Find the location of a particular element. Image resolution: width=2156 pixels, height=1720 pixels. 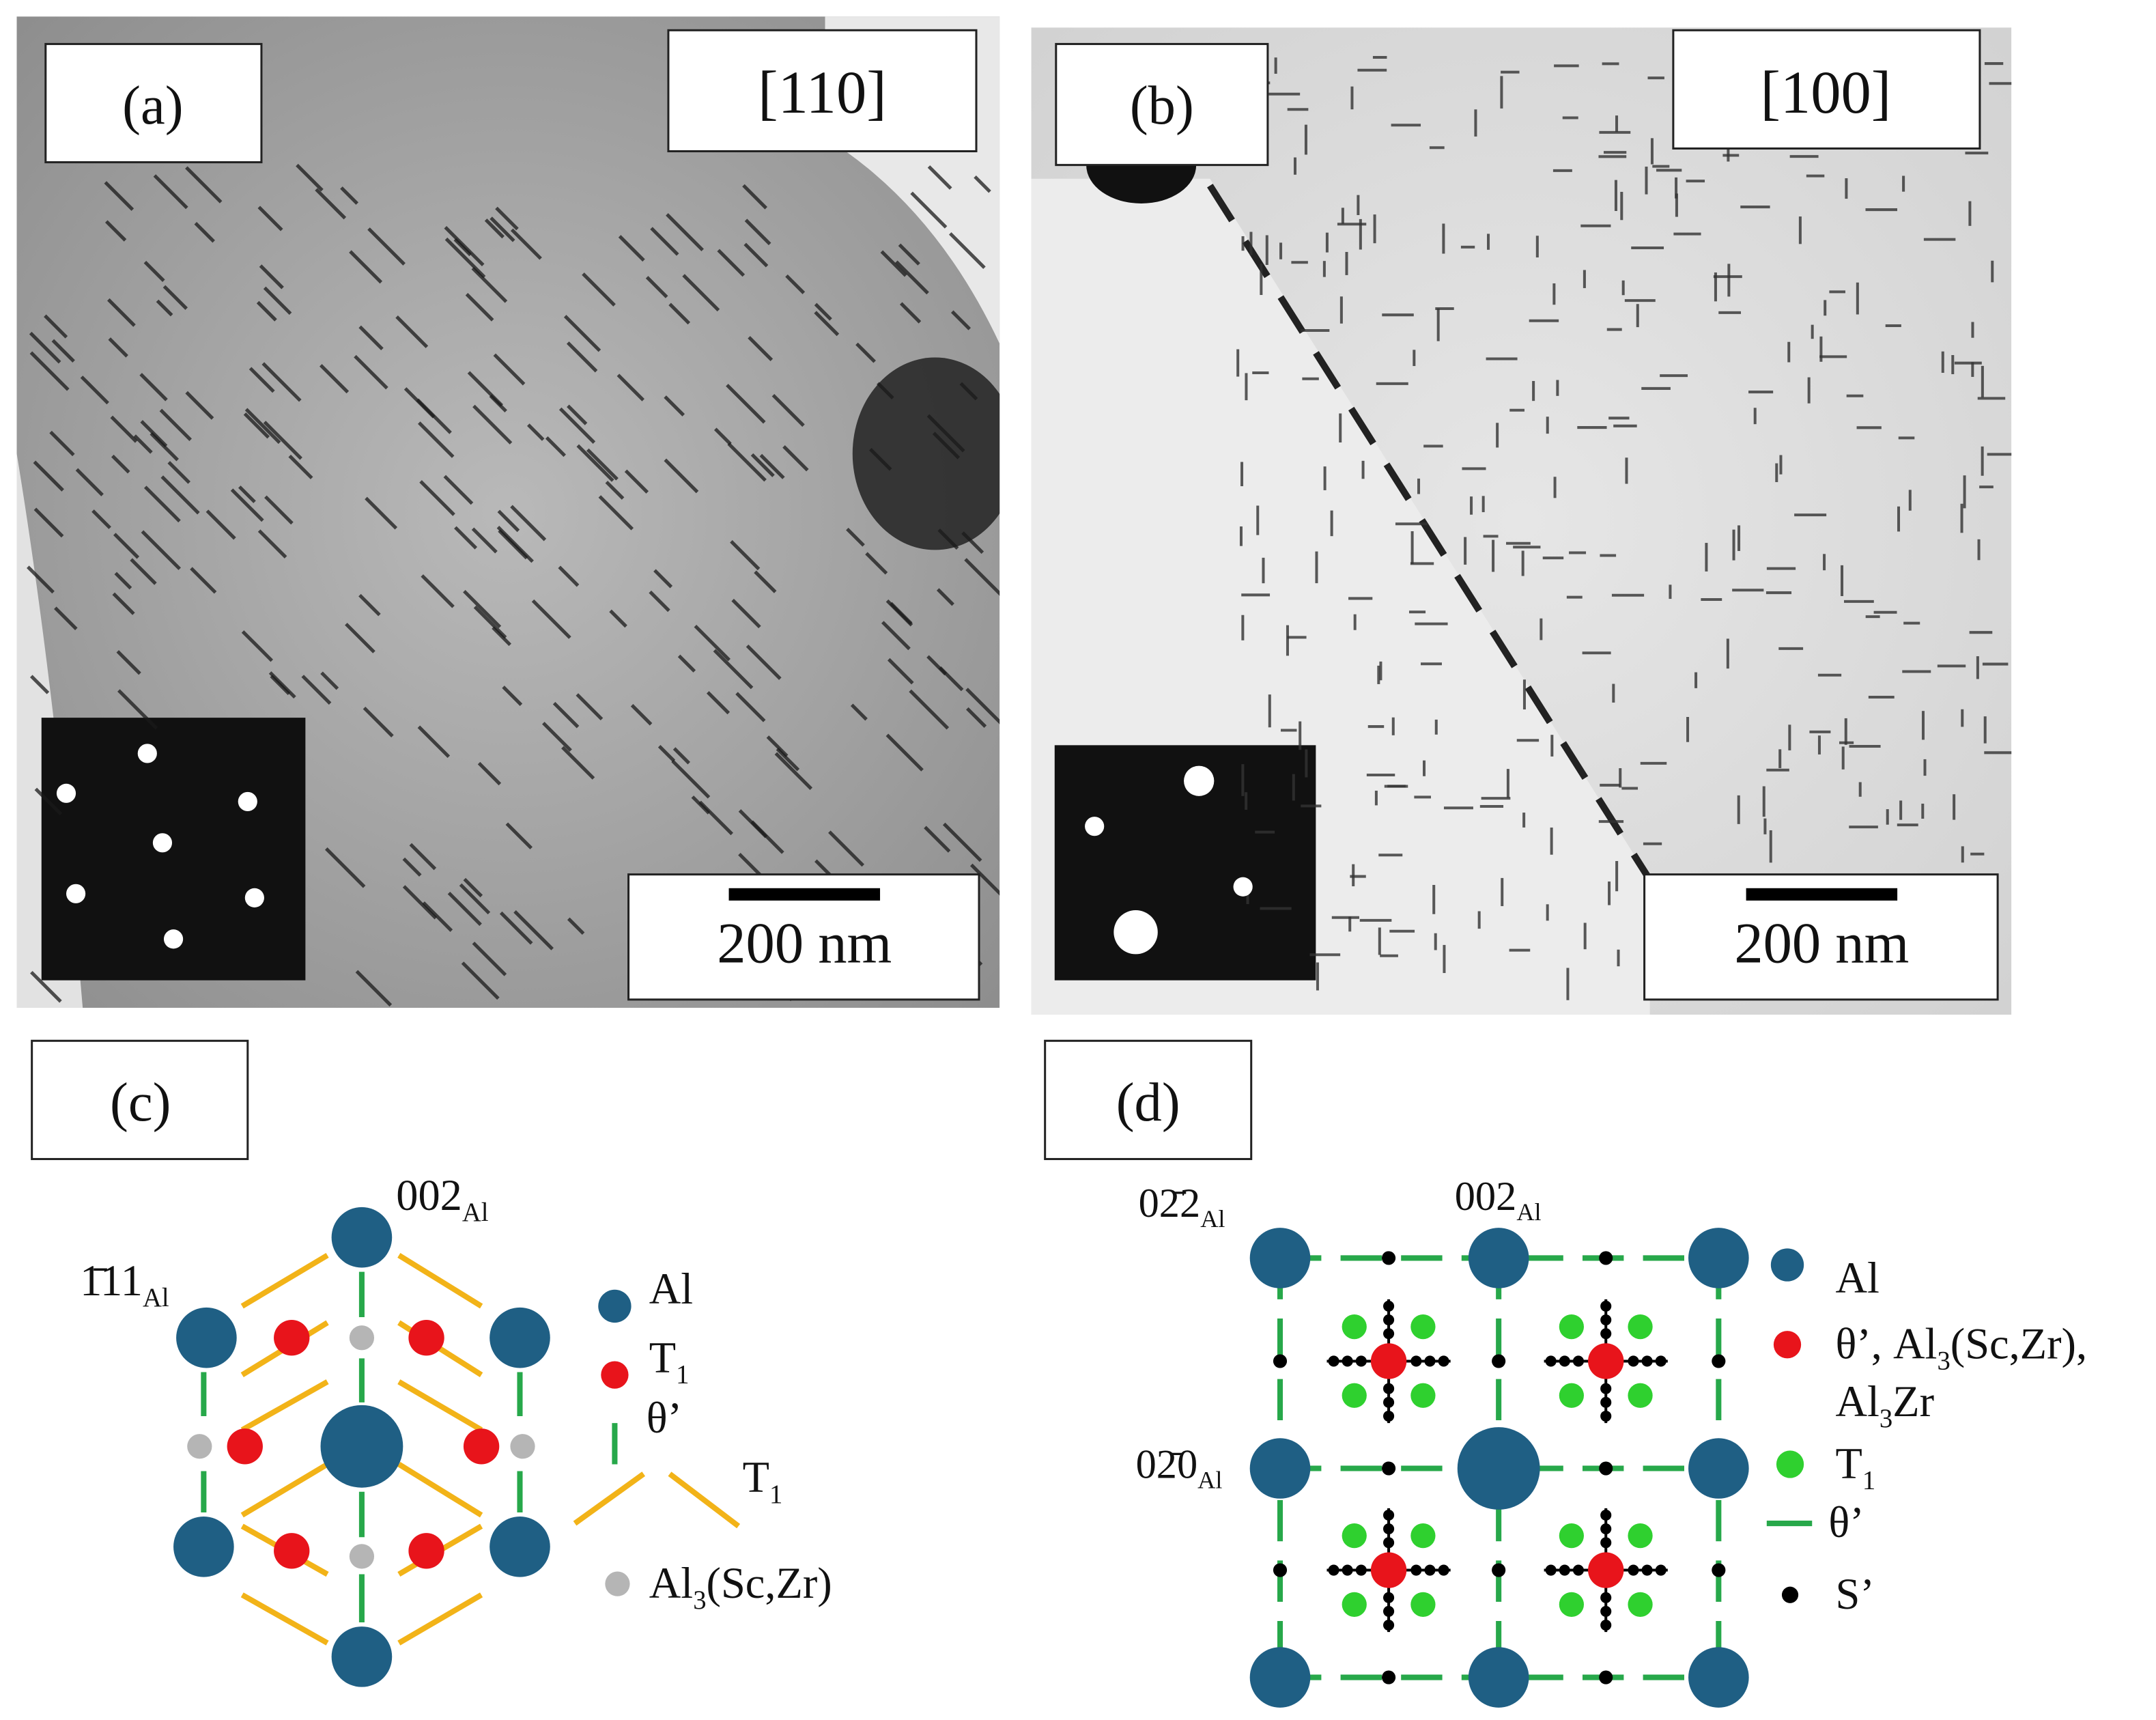

label: Al is located at coordinates (671, 1289).